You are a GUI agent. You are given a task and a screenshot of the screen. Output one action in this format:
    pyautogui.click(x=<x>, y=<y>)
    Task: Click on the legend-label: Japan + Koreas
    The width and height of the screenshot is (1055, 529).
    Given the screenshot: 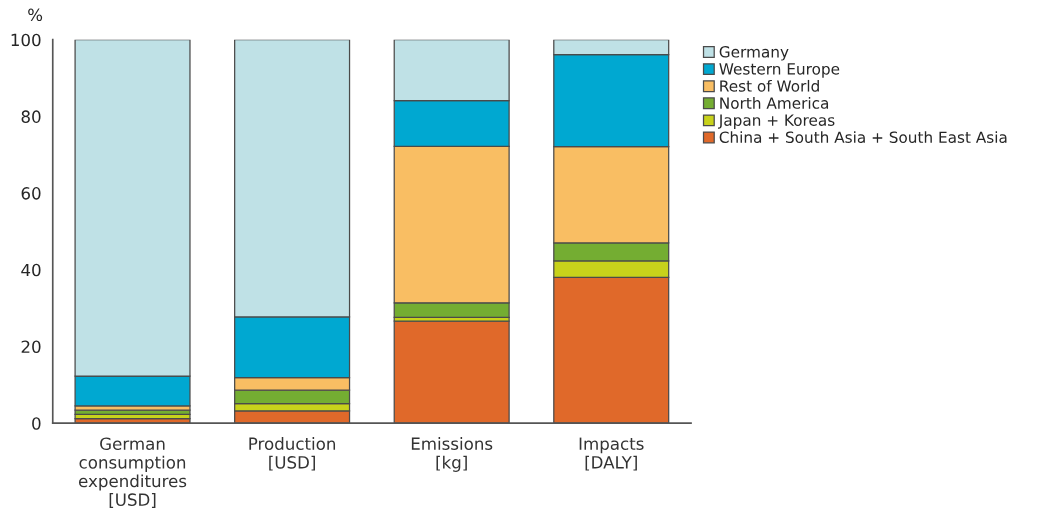 What is the action you would take?
    pyautogui.click(x=776, y=121)
    